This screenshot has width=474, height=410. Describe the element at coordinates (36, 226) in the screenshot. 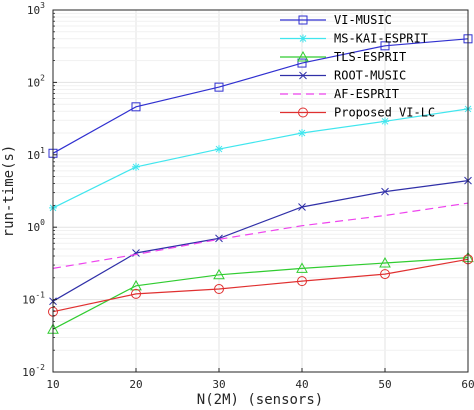

I see `y-tick-label: 10⁰` at that location.